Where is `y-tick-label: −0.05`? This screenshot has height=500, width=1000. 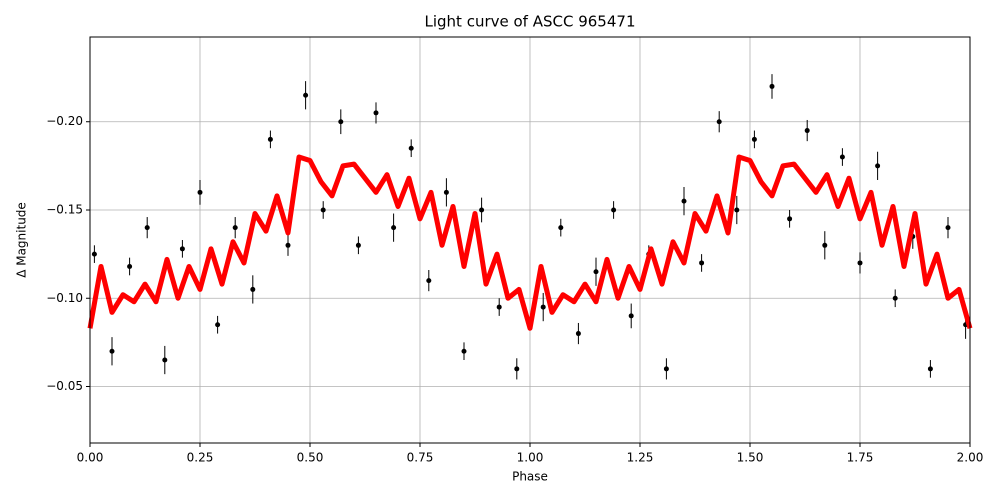
y-tick-label: −0.05 is located at coordinates (64, 386).